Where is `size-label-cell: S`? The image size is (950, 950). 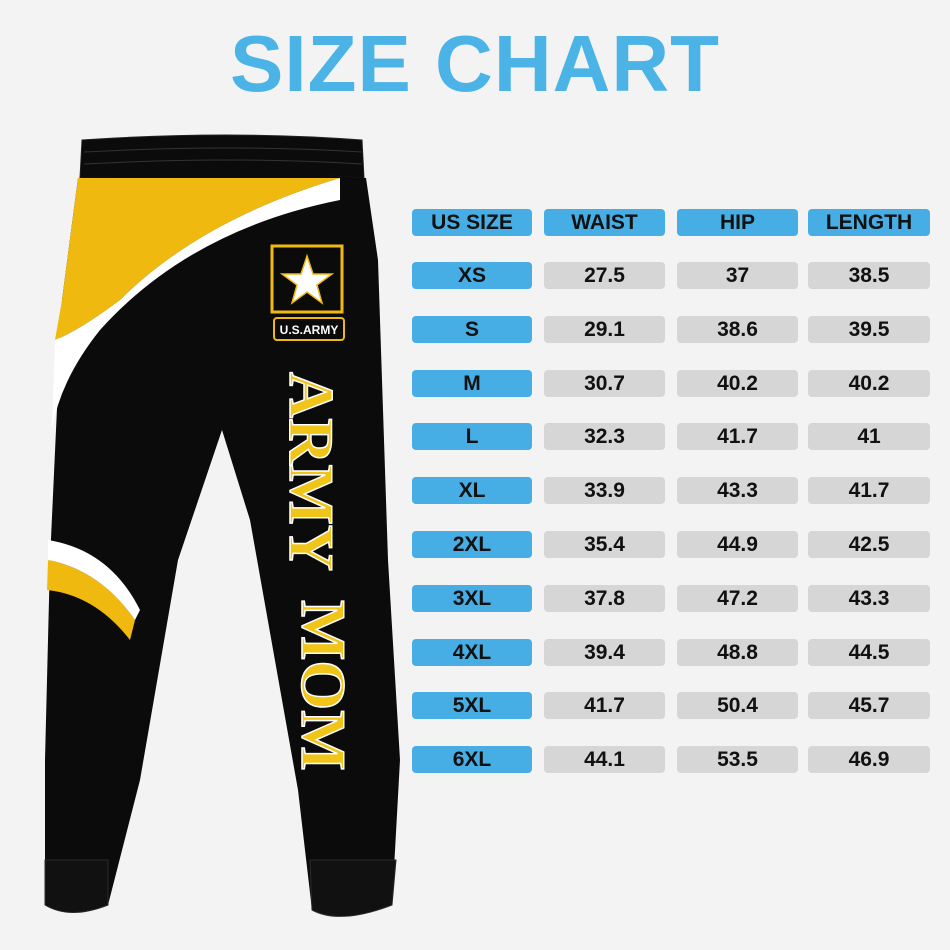
size-label-cell: S is located at coordinates (472, 329).